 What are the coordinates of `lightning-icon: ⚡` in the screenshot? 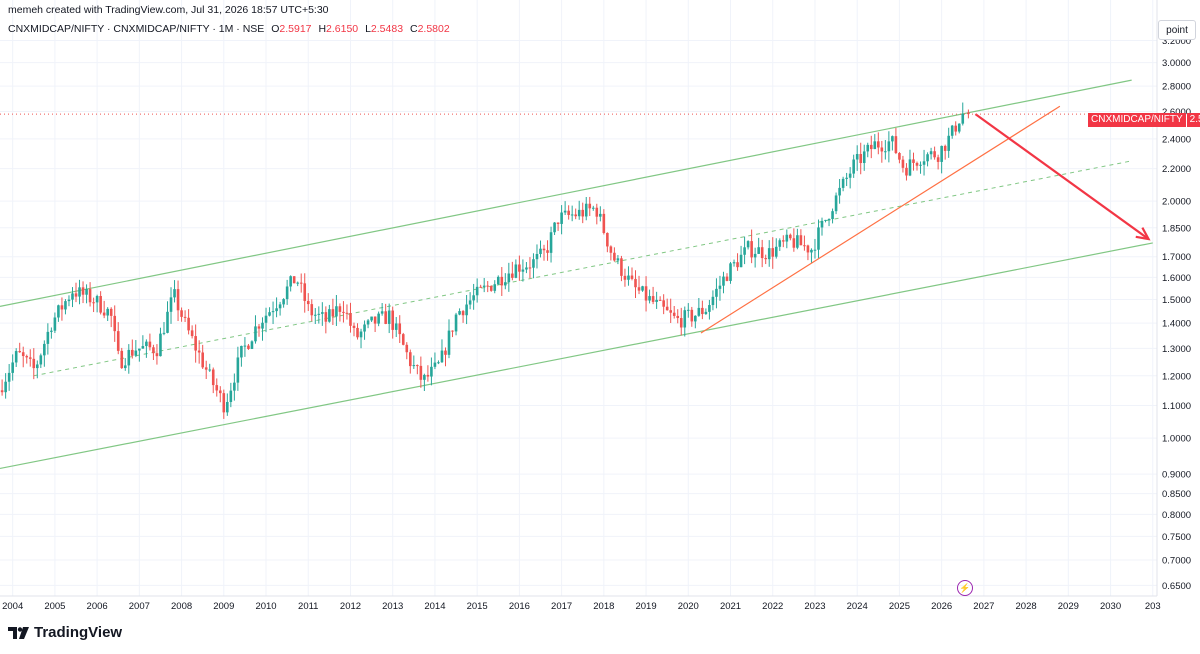 It's located at (965, 588).